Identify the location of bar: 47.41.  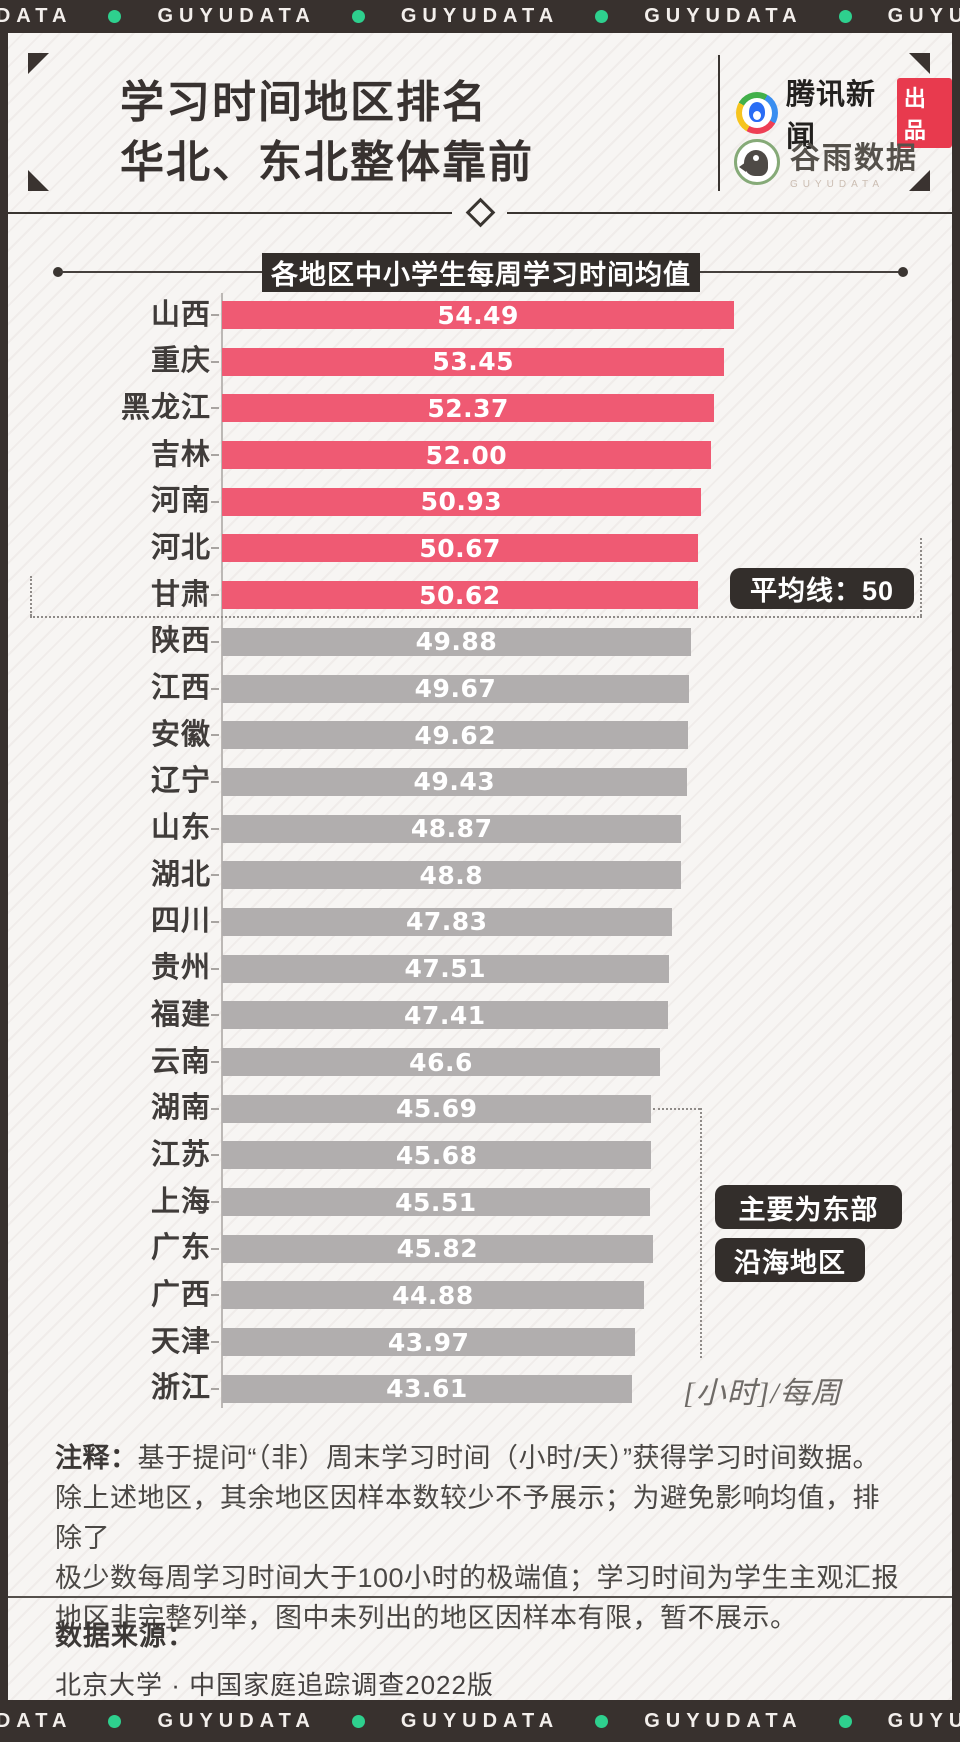
(445, 1015).